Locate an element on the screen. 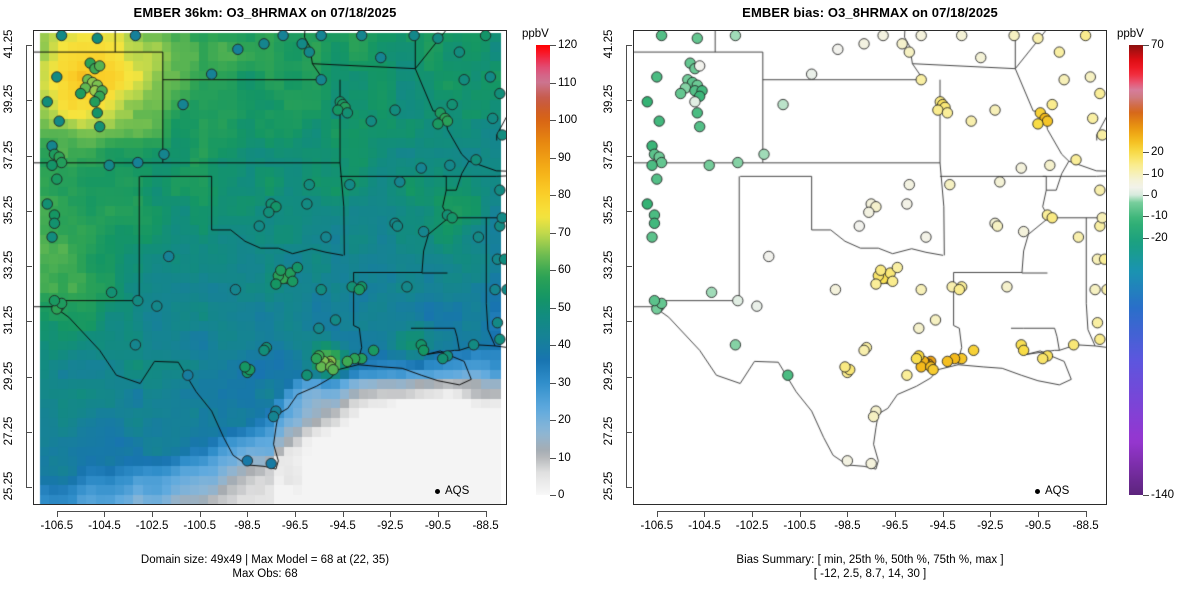 The image size is (1200, 600). y-axis-label: 27.25 is located at coordinates (609, 431).